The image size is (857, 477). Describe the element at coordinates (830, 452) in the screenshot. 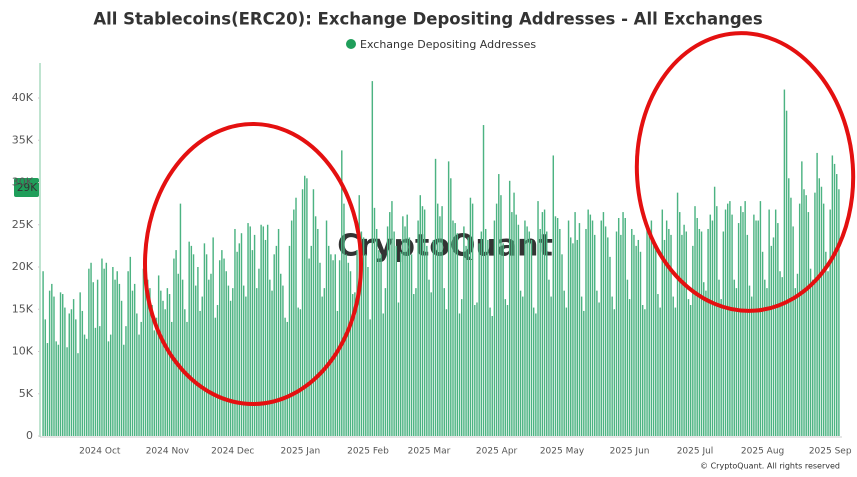

I see `x-tick-label: 2025 Sep` at that location.